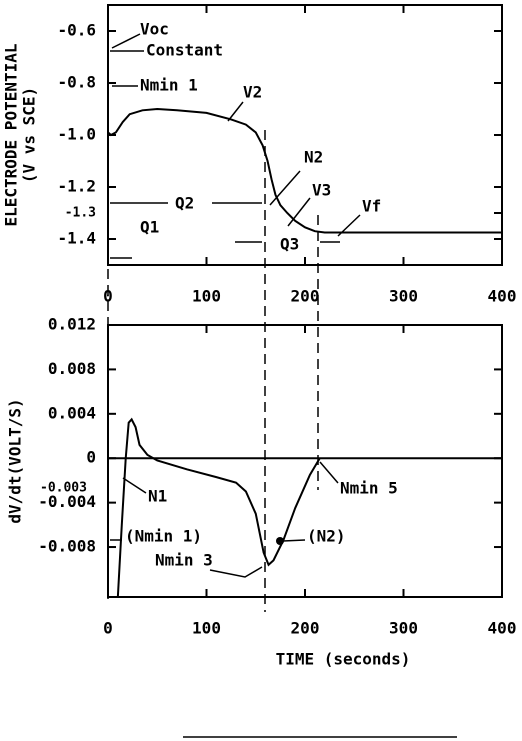  What do you see at coordinates (157, 496) in the screenshot?
I see `annotation: N1` at bounding box center [157, 496].